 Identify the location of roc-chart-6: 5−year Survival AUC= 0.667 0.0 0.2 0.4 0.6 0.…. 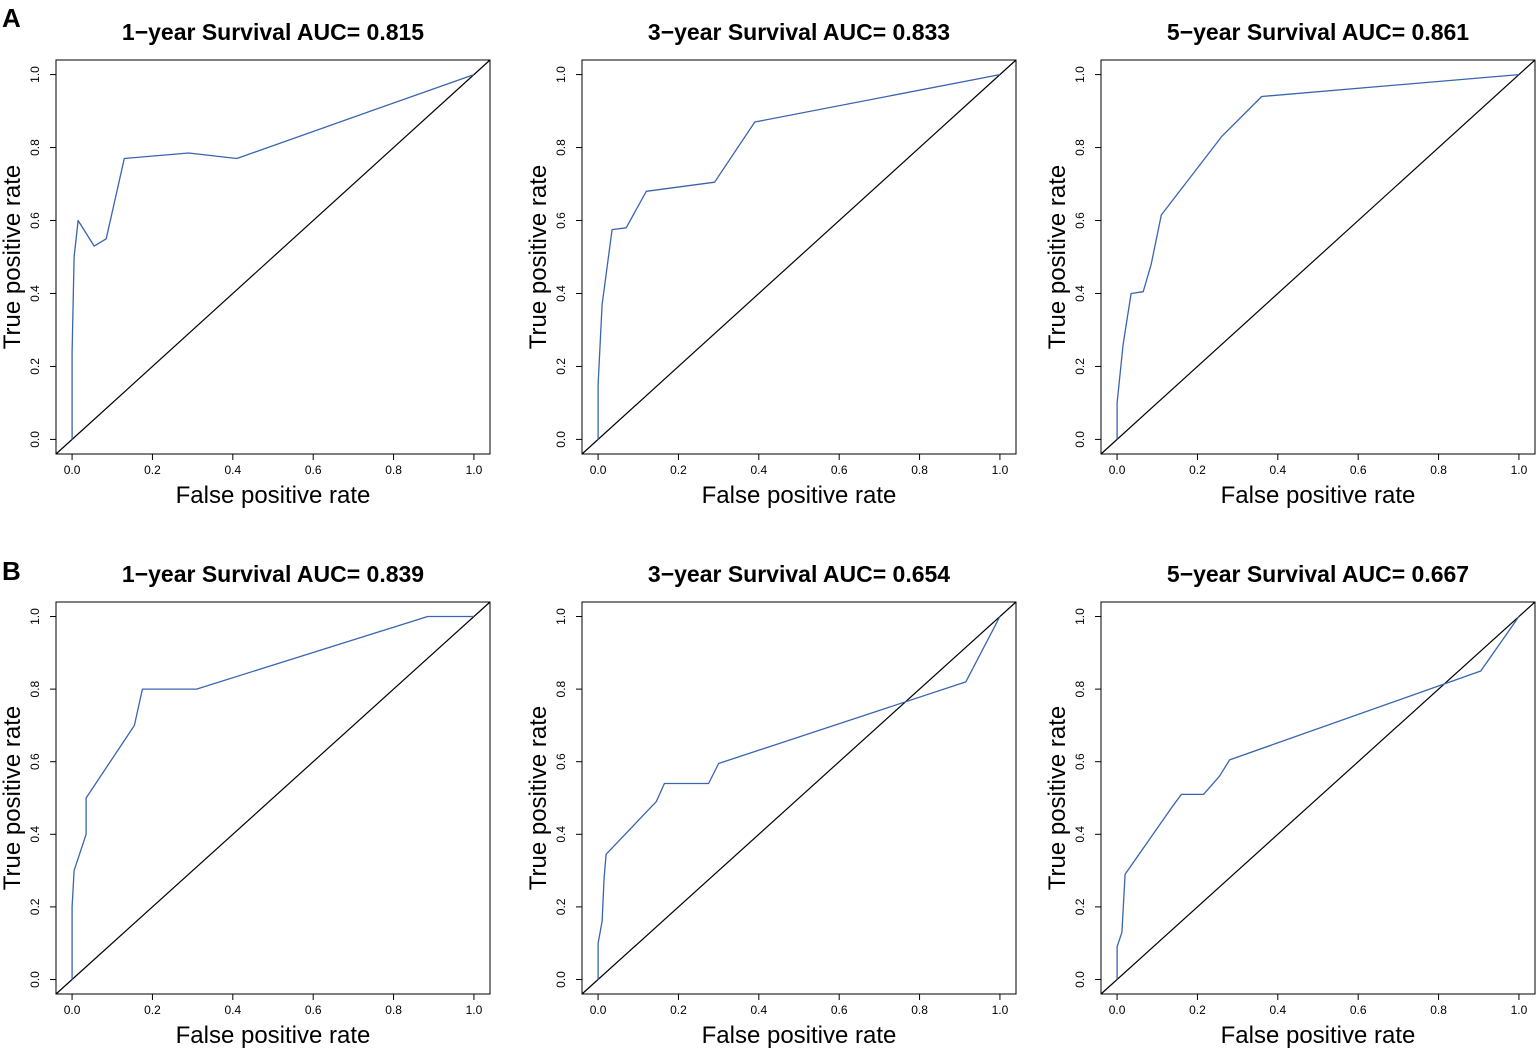
(1290, 805).